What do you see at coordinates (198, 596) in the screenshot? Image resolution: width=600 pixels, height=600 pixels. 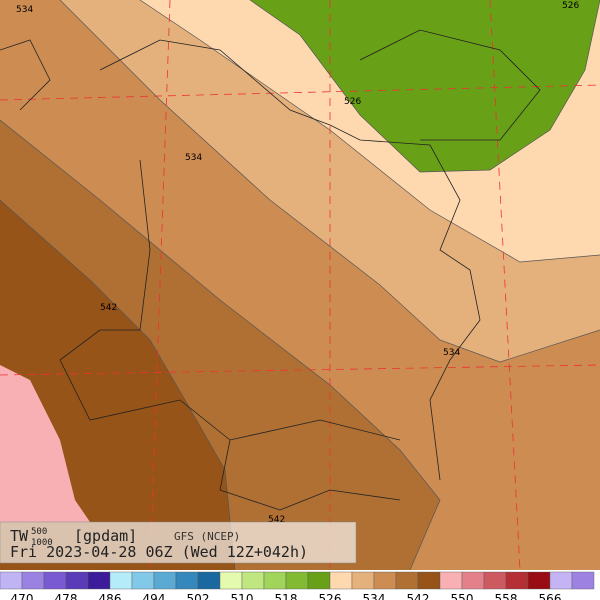 I see `colorbar-label: 502` at bounding box center [198, 596].